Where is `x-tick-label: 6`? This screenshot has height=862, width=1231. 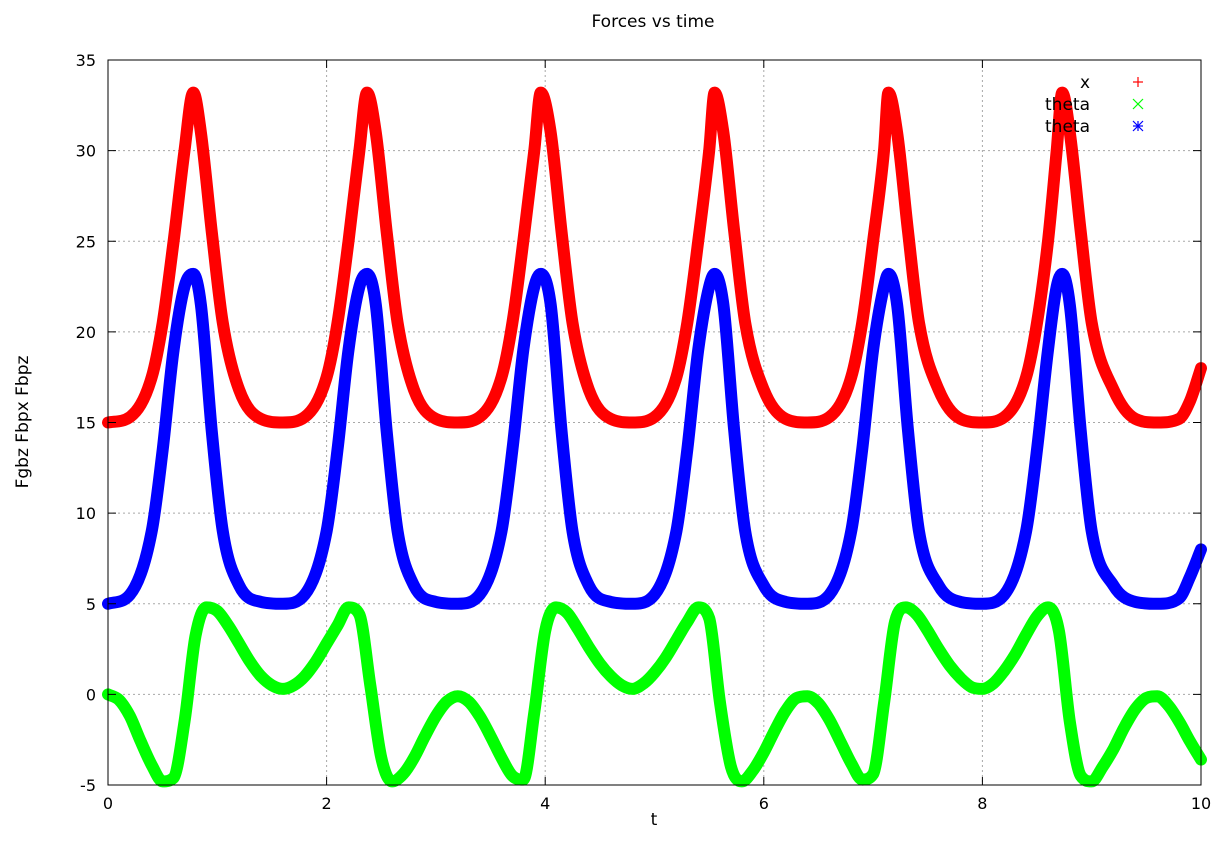
x-tick-label: 6 is located at coordinates (764, 803).